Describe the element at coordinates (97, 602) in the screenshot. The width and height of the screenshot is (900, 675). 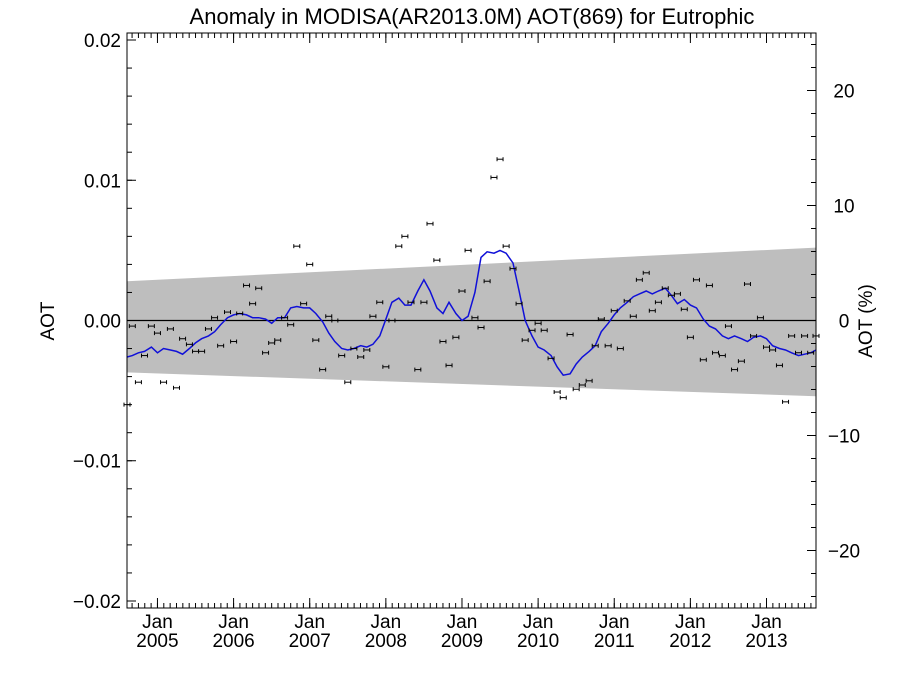
I see `left-tick-label: −0.02` at that location.